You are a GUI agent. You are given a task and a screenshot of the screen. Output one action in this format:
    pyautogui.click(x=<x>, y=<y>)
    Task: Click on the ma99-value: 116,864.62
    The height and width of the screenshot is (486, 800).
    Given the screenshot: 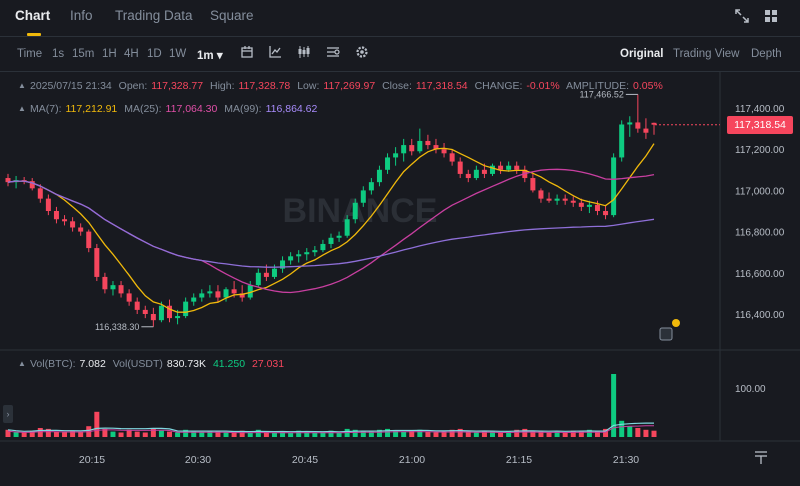 What is the action you would take?
    pyautogui.click(x=291, y=109)
    